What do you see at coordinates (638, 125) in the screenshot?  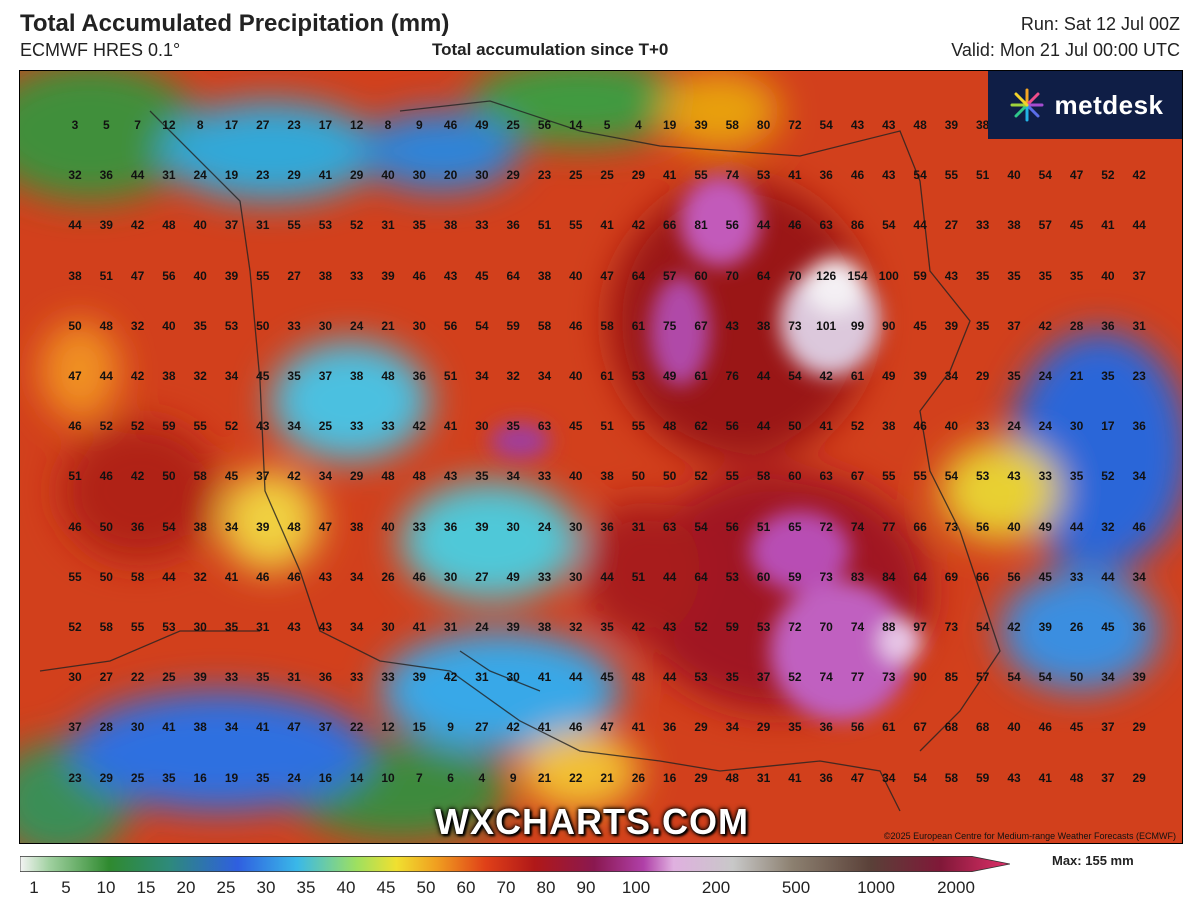 I see `grid-value-label: 4` at bounding box center [638, 125].